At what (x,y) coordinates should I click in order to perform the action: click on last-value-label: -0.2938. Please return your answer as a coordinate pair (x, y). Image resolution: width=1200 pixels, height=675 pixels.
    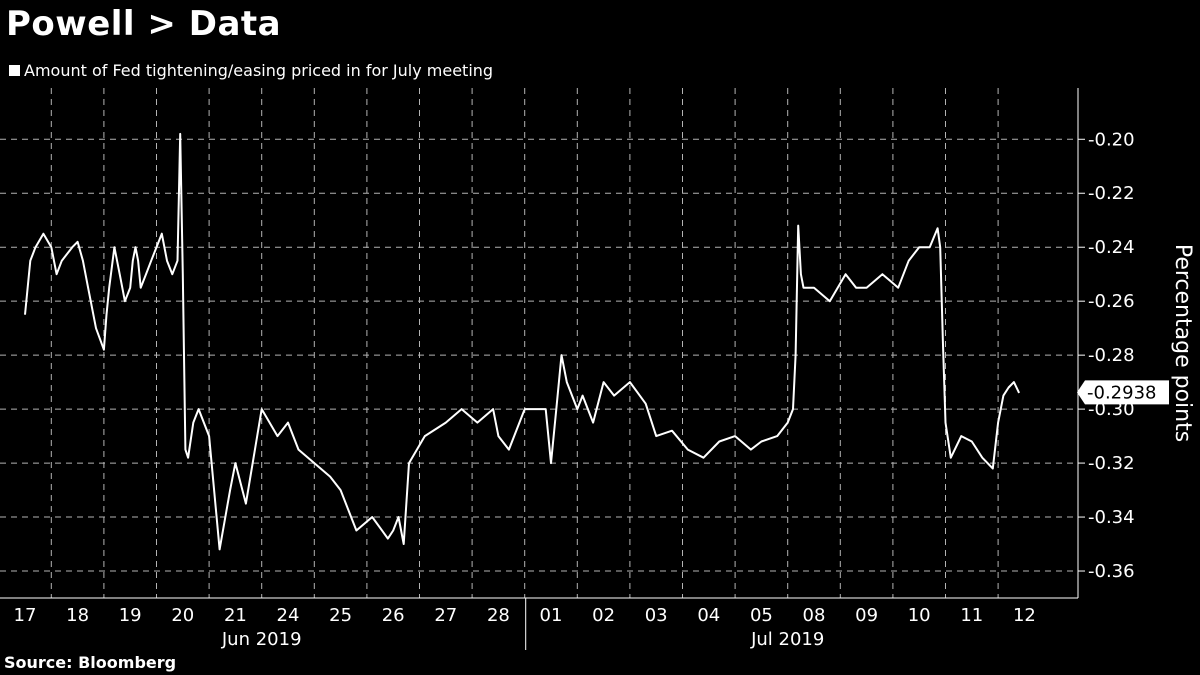
    Looking at the image, I should click on (1121, 392).